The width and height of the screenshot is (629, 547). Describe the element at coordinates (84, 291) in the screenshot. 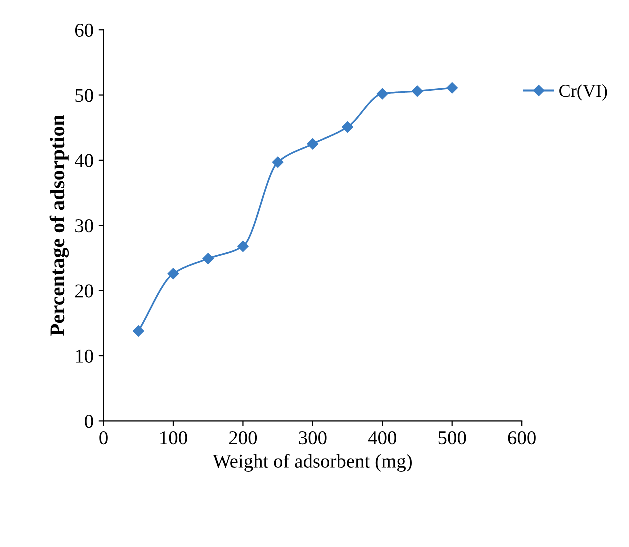

I see `y-tick-label: 20` at that location.